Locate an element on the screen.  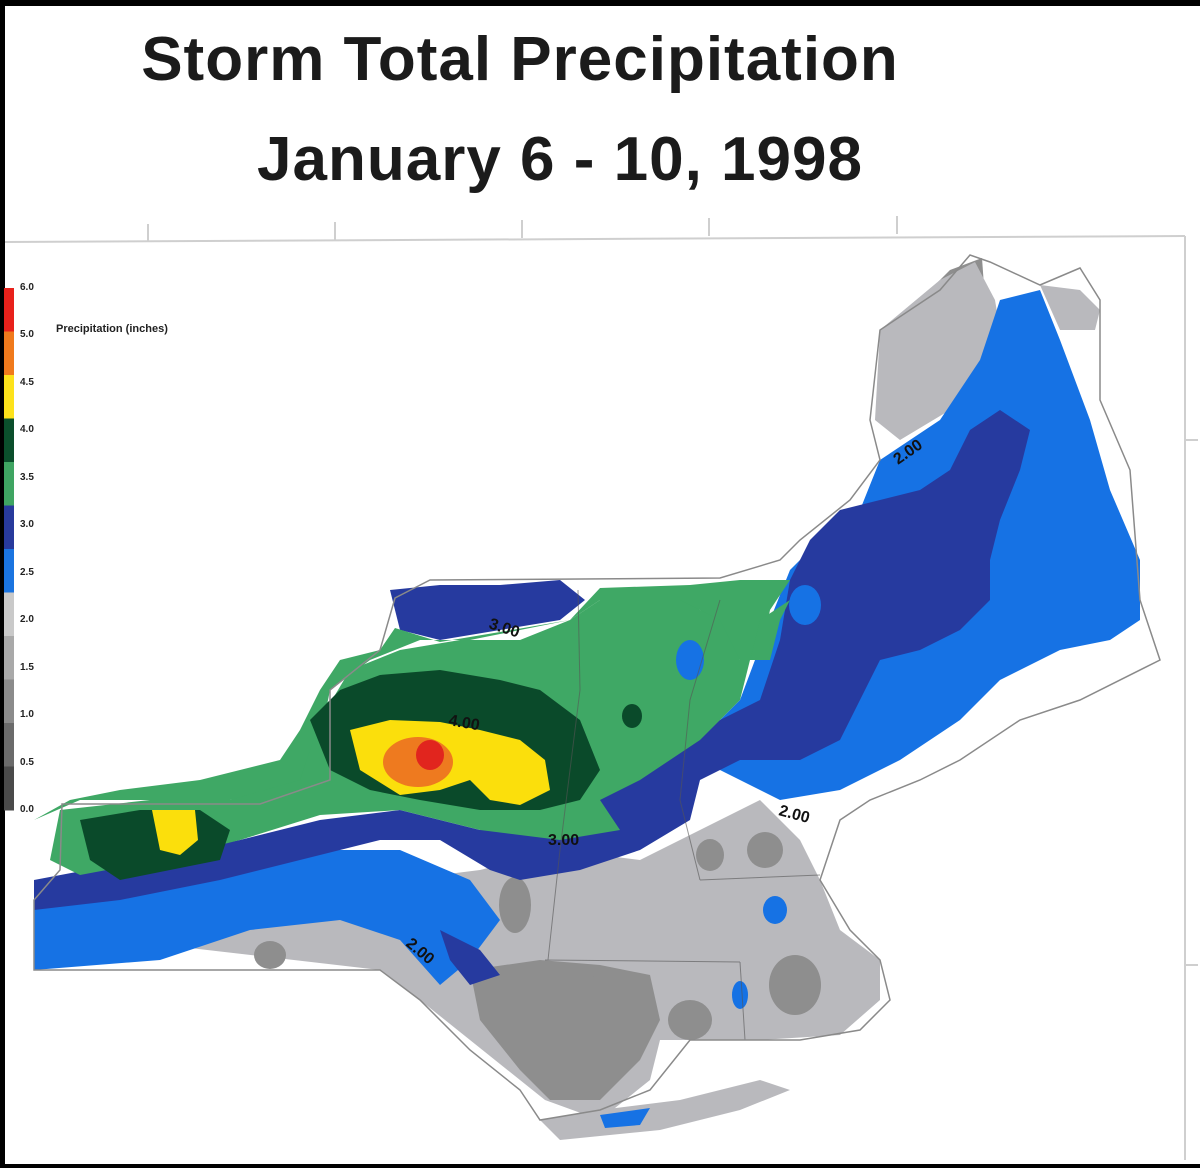
frame-top-border is located at coordinates (600, 3).